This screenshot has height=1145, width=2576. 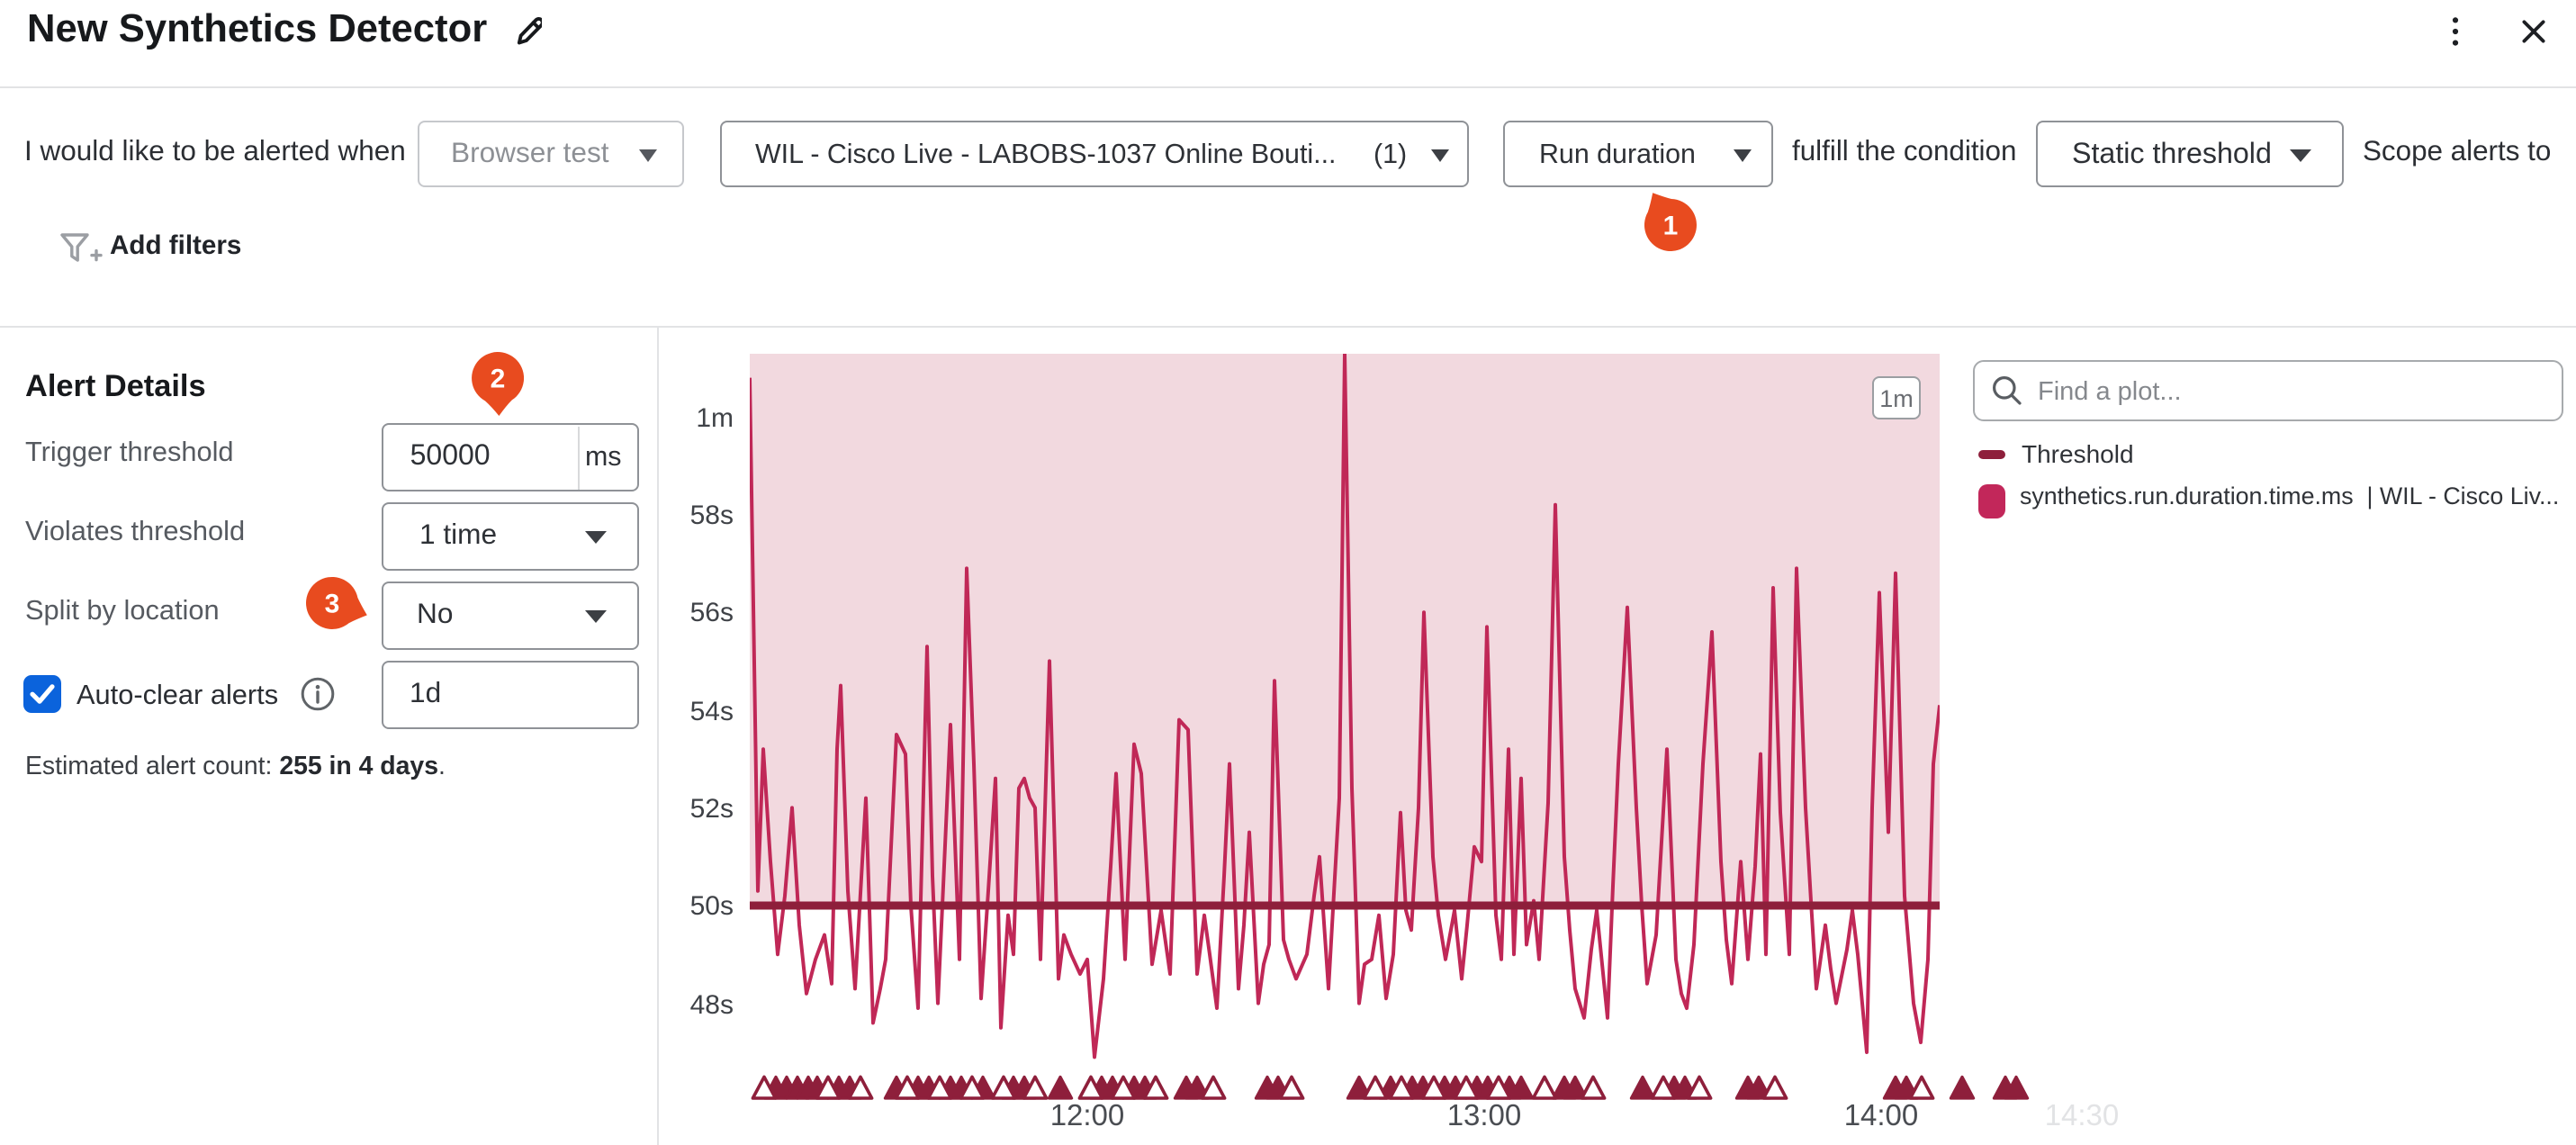 What do you see at coordinates (498, 379) in the screenshot?
I see `svg-text: 2` at bounding box center [498, 379].